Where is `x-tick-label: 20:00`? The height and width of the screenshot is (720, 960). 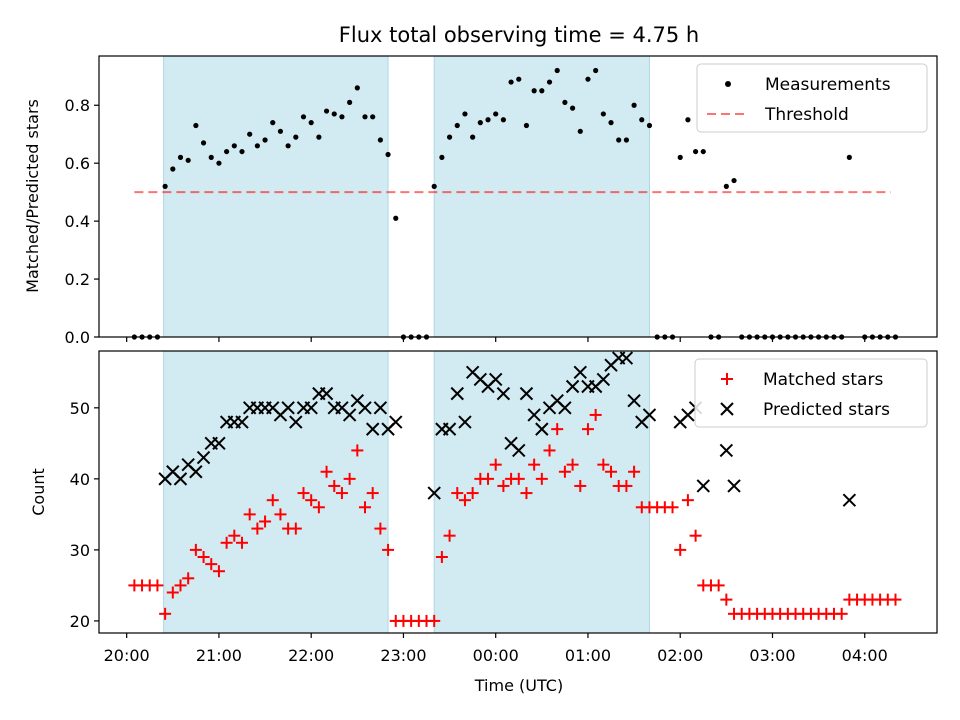
x-tick-label: 20:00 is located at coordinates (127, 655).